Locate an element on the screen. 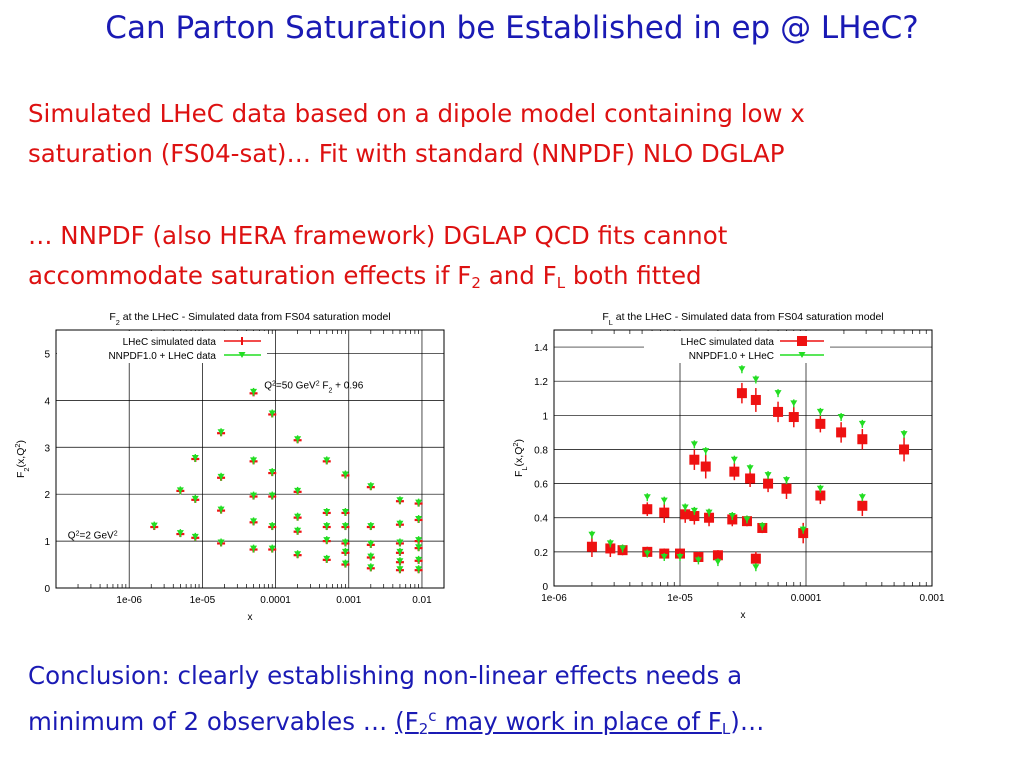 The image size is (1024, 768). link-part-a: (F is located at coordinates (407, 721).